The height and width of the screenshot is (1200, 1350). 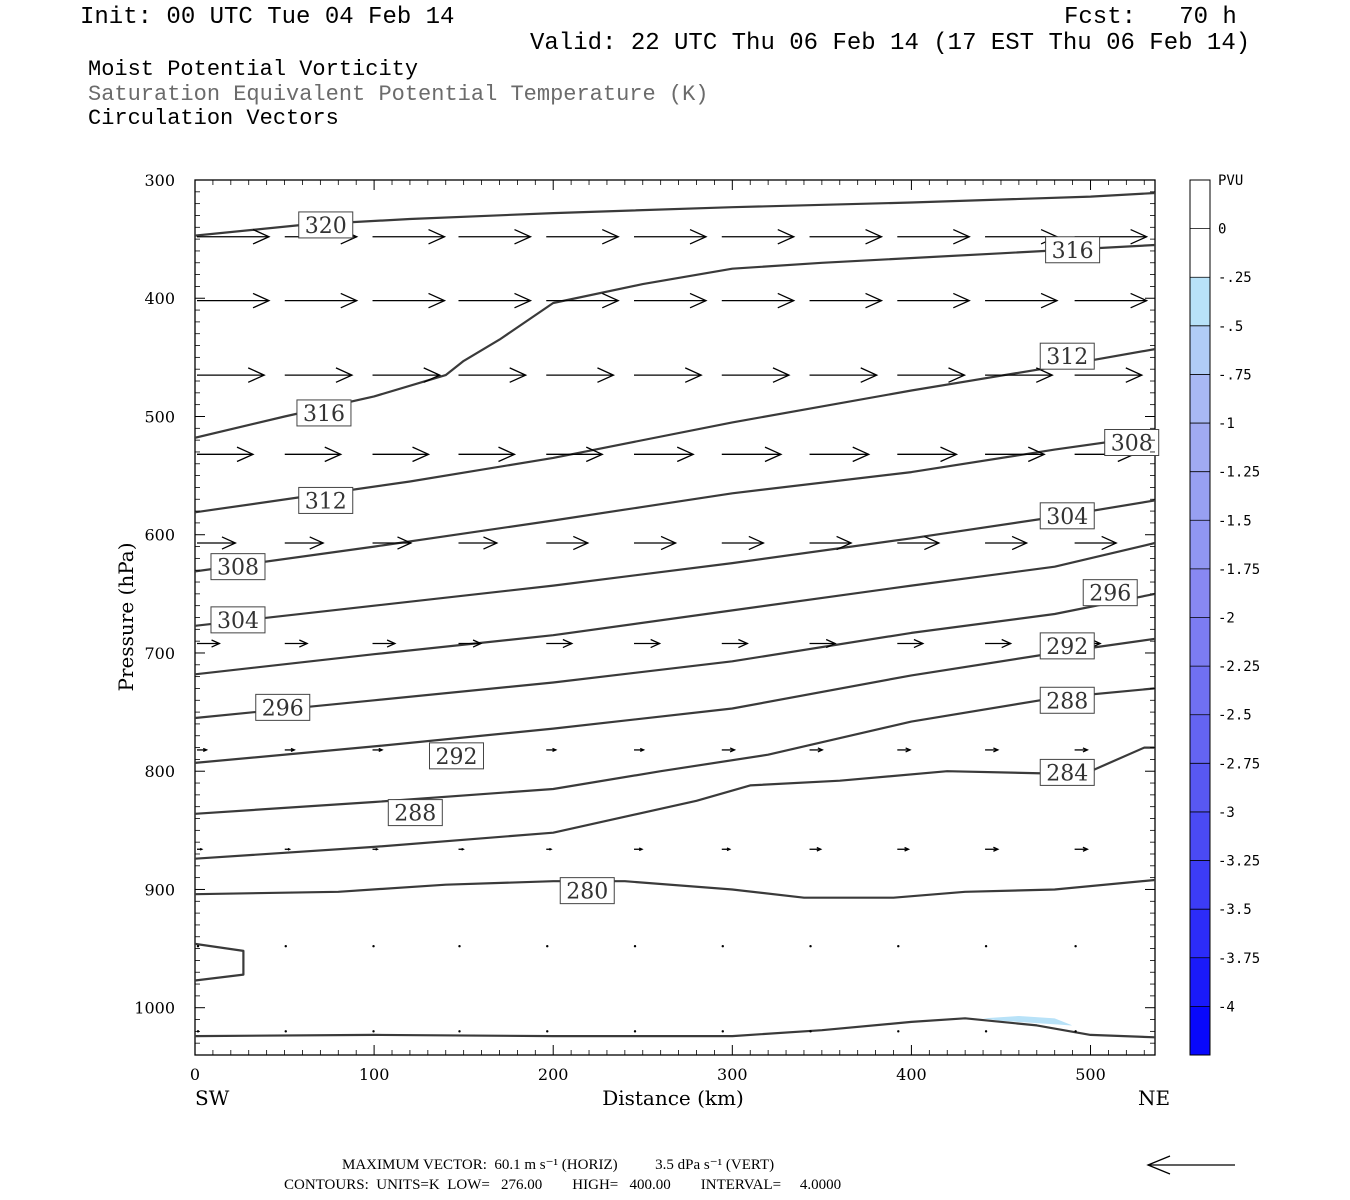 What do you see at coordinates (1028, 1020) in the screenshot?
I see `pv-shade-region` at bounding box center [1028, 1020].